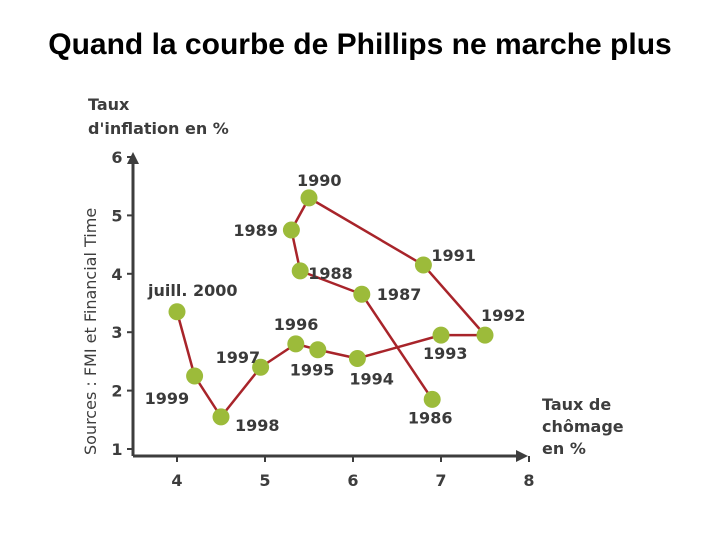 This screenshot has height=540, width=720. What do you see at coordinates (238, 357) in the screenshot?
I see `point-label: 1997` at bounding box center [238, 357].